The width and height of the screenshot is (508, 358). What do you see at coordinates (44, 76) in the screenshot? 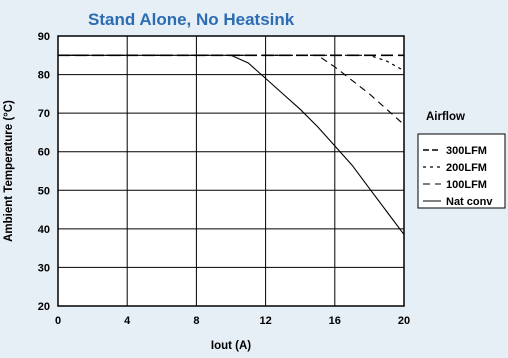
I see `y-tick-label: 80` at bounding box center [44, 76].